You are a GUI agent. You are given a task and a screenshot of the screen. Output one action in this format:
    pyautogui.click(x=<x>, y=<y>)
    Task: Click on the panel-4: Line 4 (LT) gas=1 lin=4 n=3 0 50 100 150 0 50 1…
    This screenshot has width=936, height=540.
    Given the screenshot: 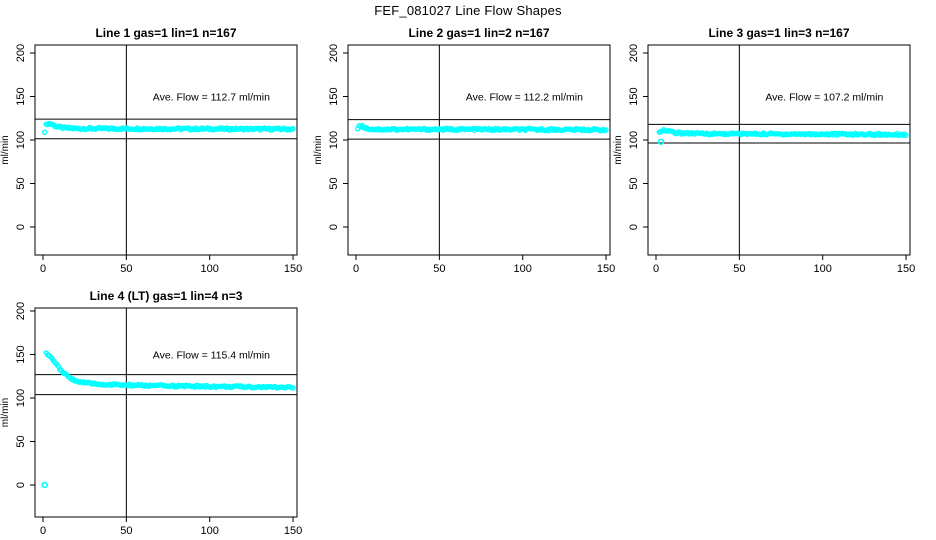 What is the action you would take?
    pyautogui.click(x=151, y=413)
    